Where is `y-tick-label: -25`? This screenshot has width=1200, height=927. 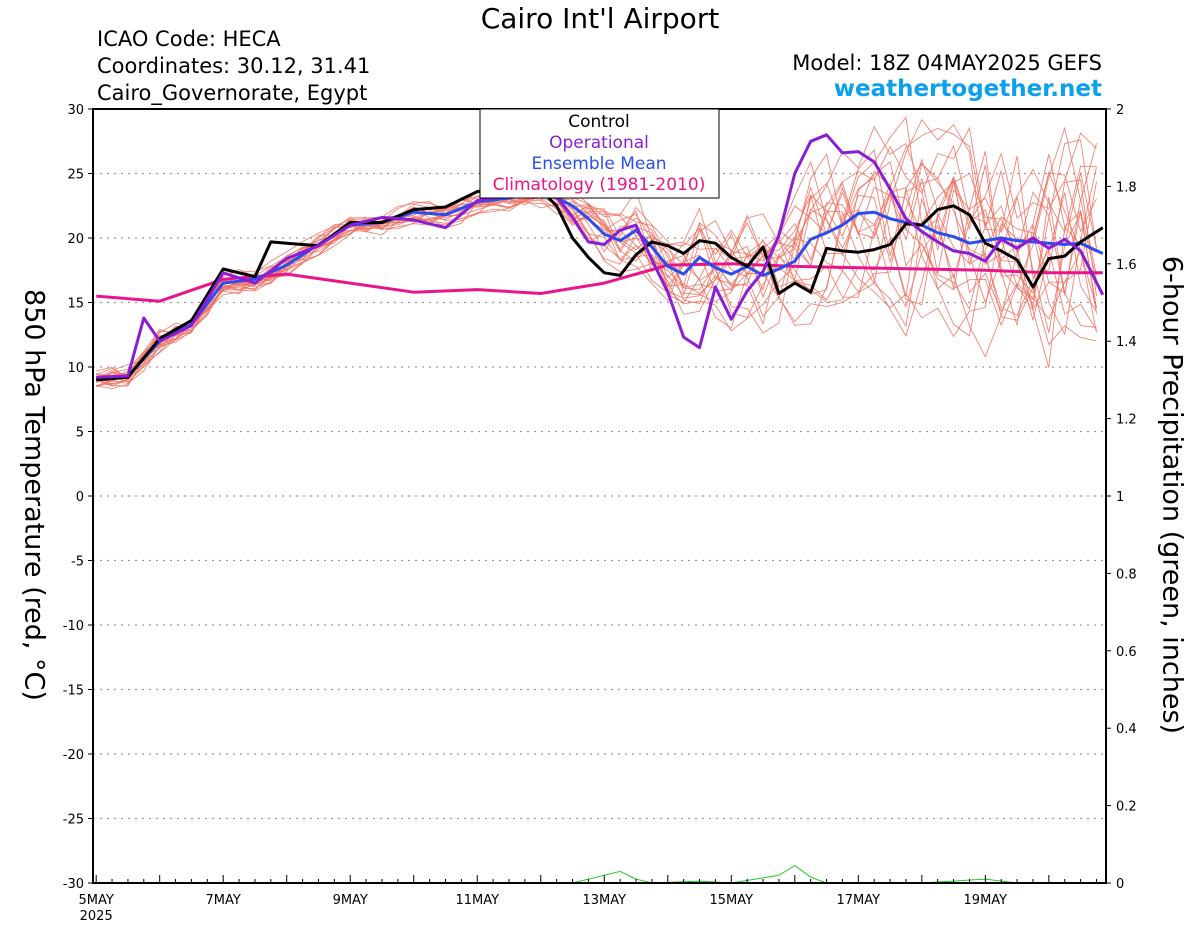 y-tick-label: -25 is located at coordinates (73, 820).